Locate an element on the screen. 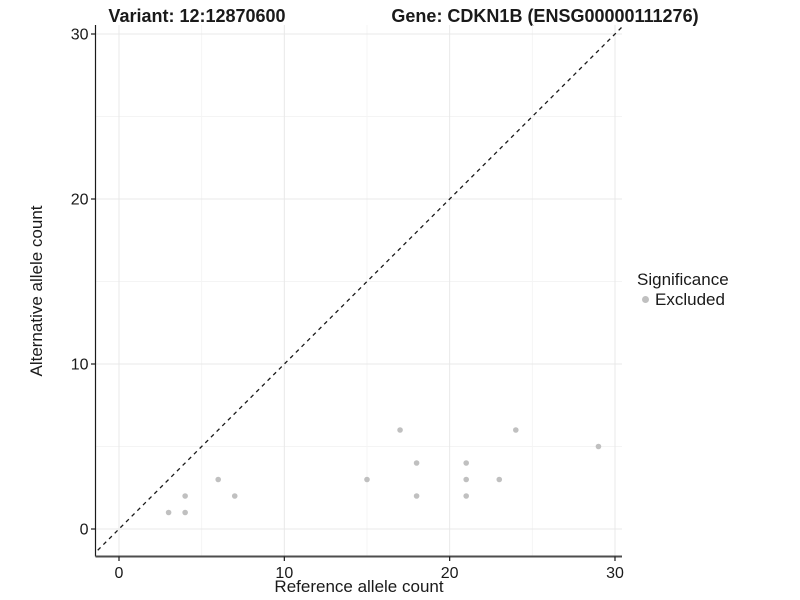 The image size is (800, 600). legend-point-icon is located at coordinates (645, 299).